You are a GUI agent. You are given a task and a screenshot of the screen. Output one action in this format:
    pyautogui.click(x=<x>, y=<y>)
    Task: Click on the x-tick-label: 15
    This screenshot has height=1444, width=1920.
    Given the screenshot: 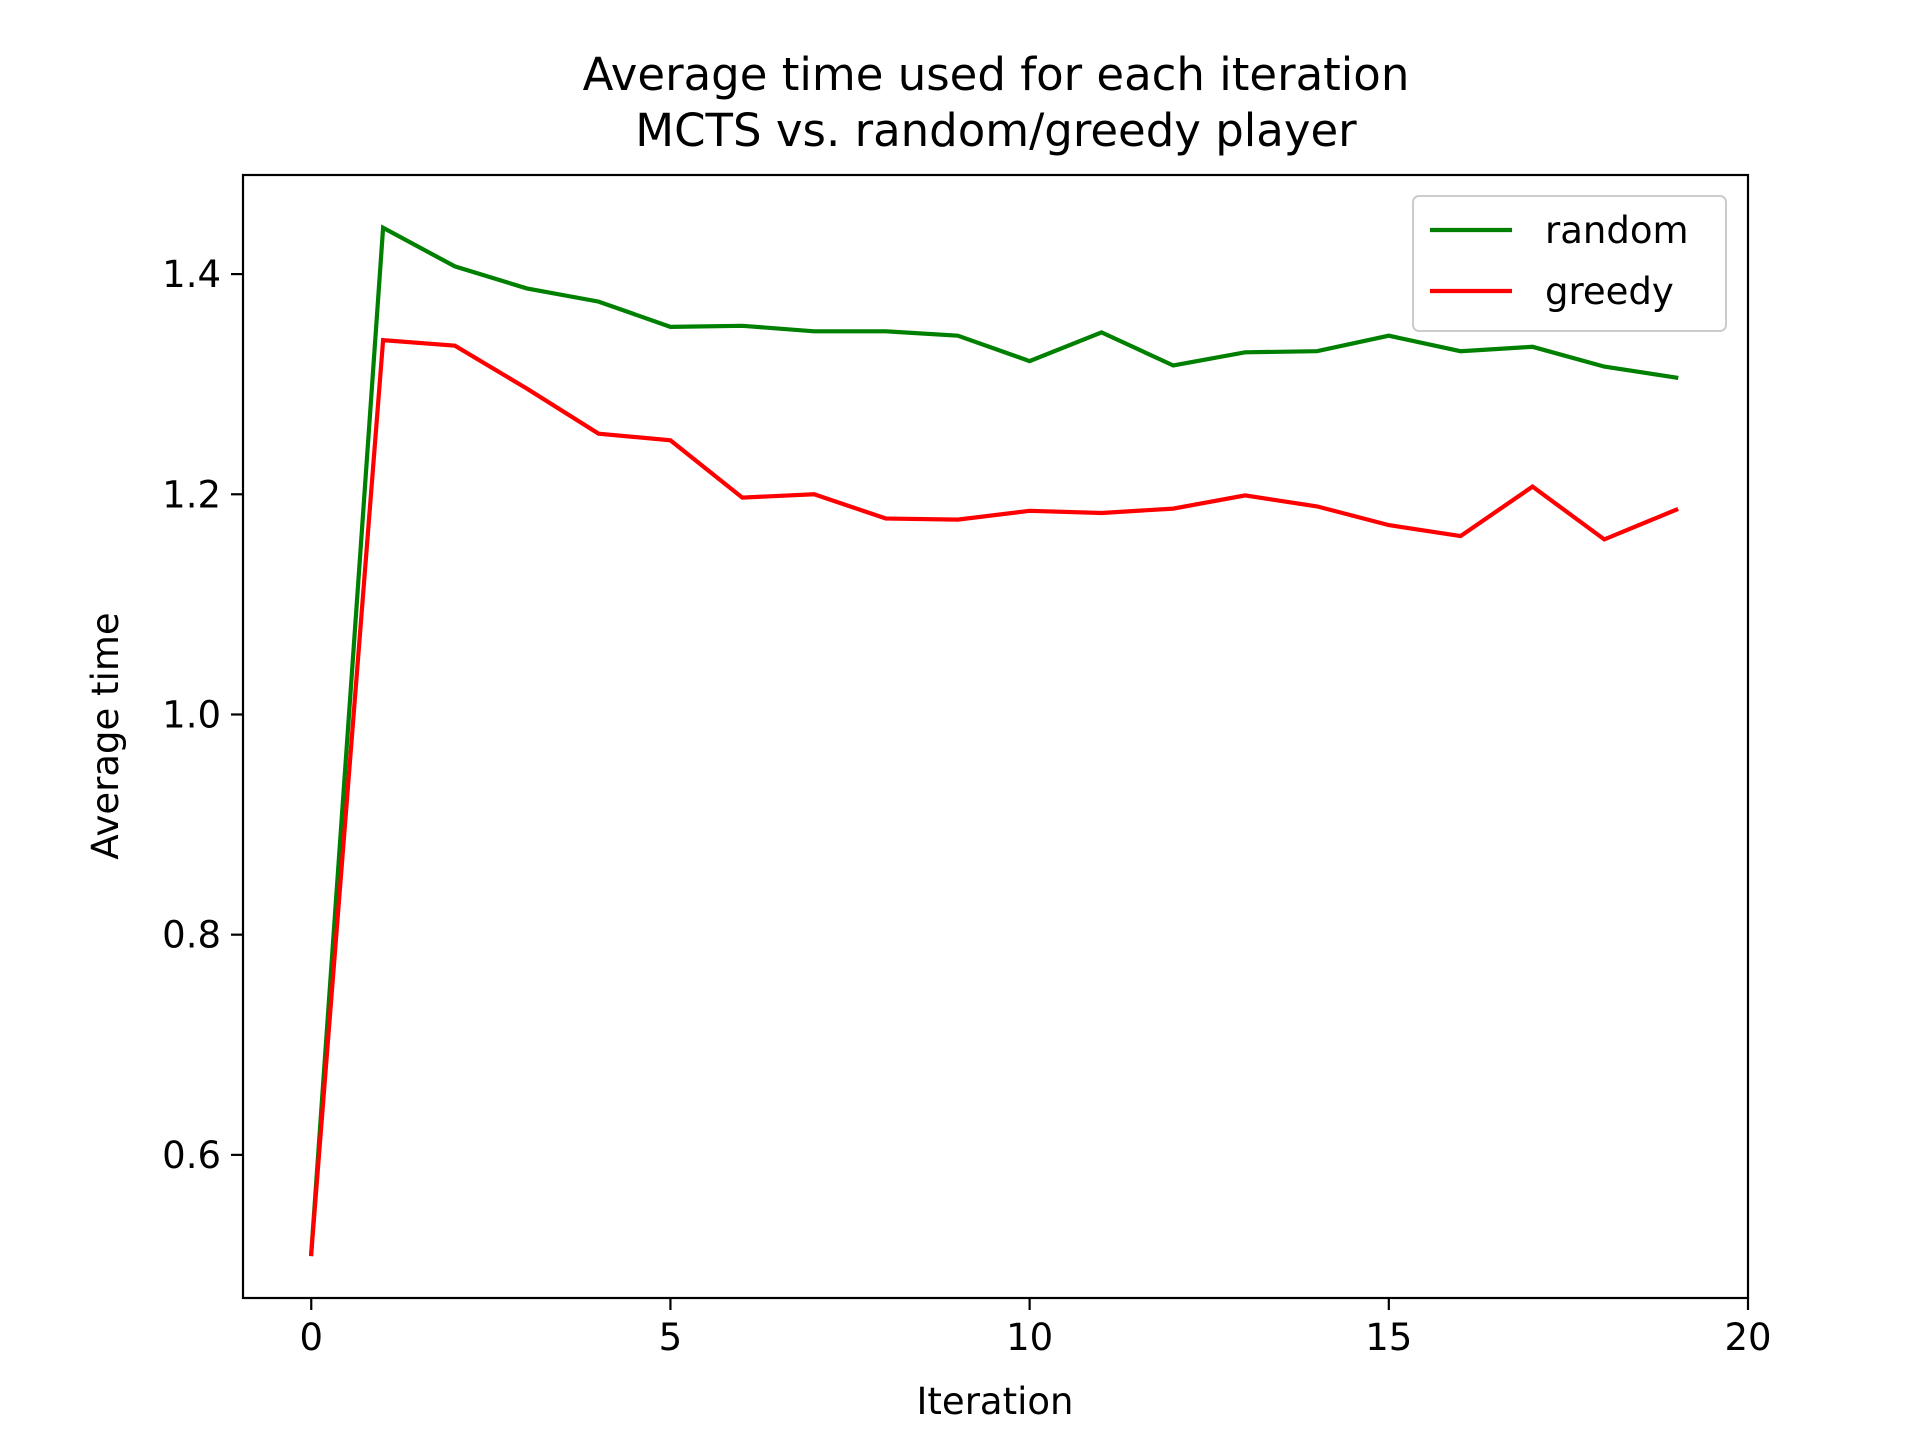 What is the action you would take?
    pyautogui.click(x=1388, y=1337)
    